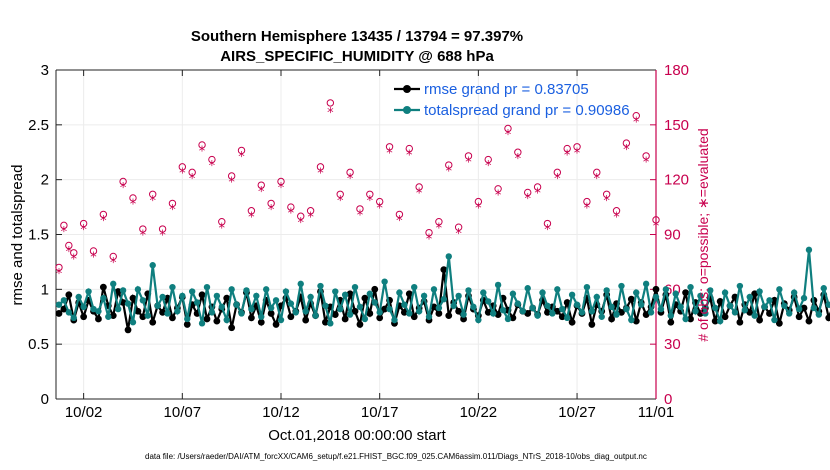 Image resolution: width=830 pixels, height=470 pixels. Describe the element at coordinates (672, 235) in the screenshot. I see `tick-label-right: 90` at that location.